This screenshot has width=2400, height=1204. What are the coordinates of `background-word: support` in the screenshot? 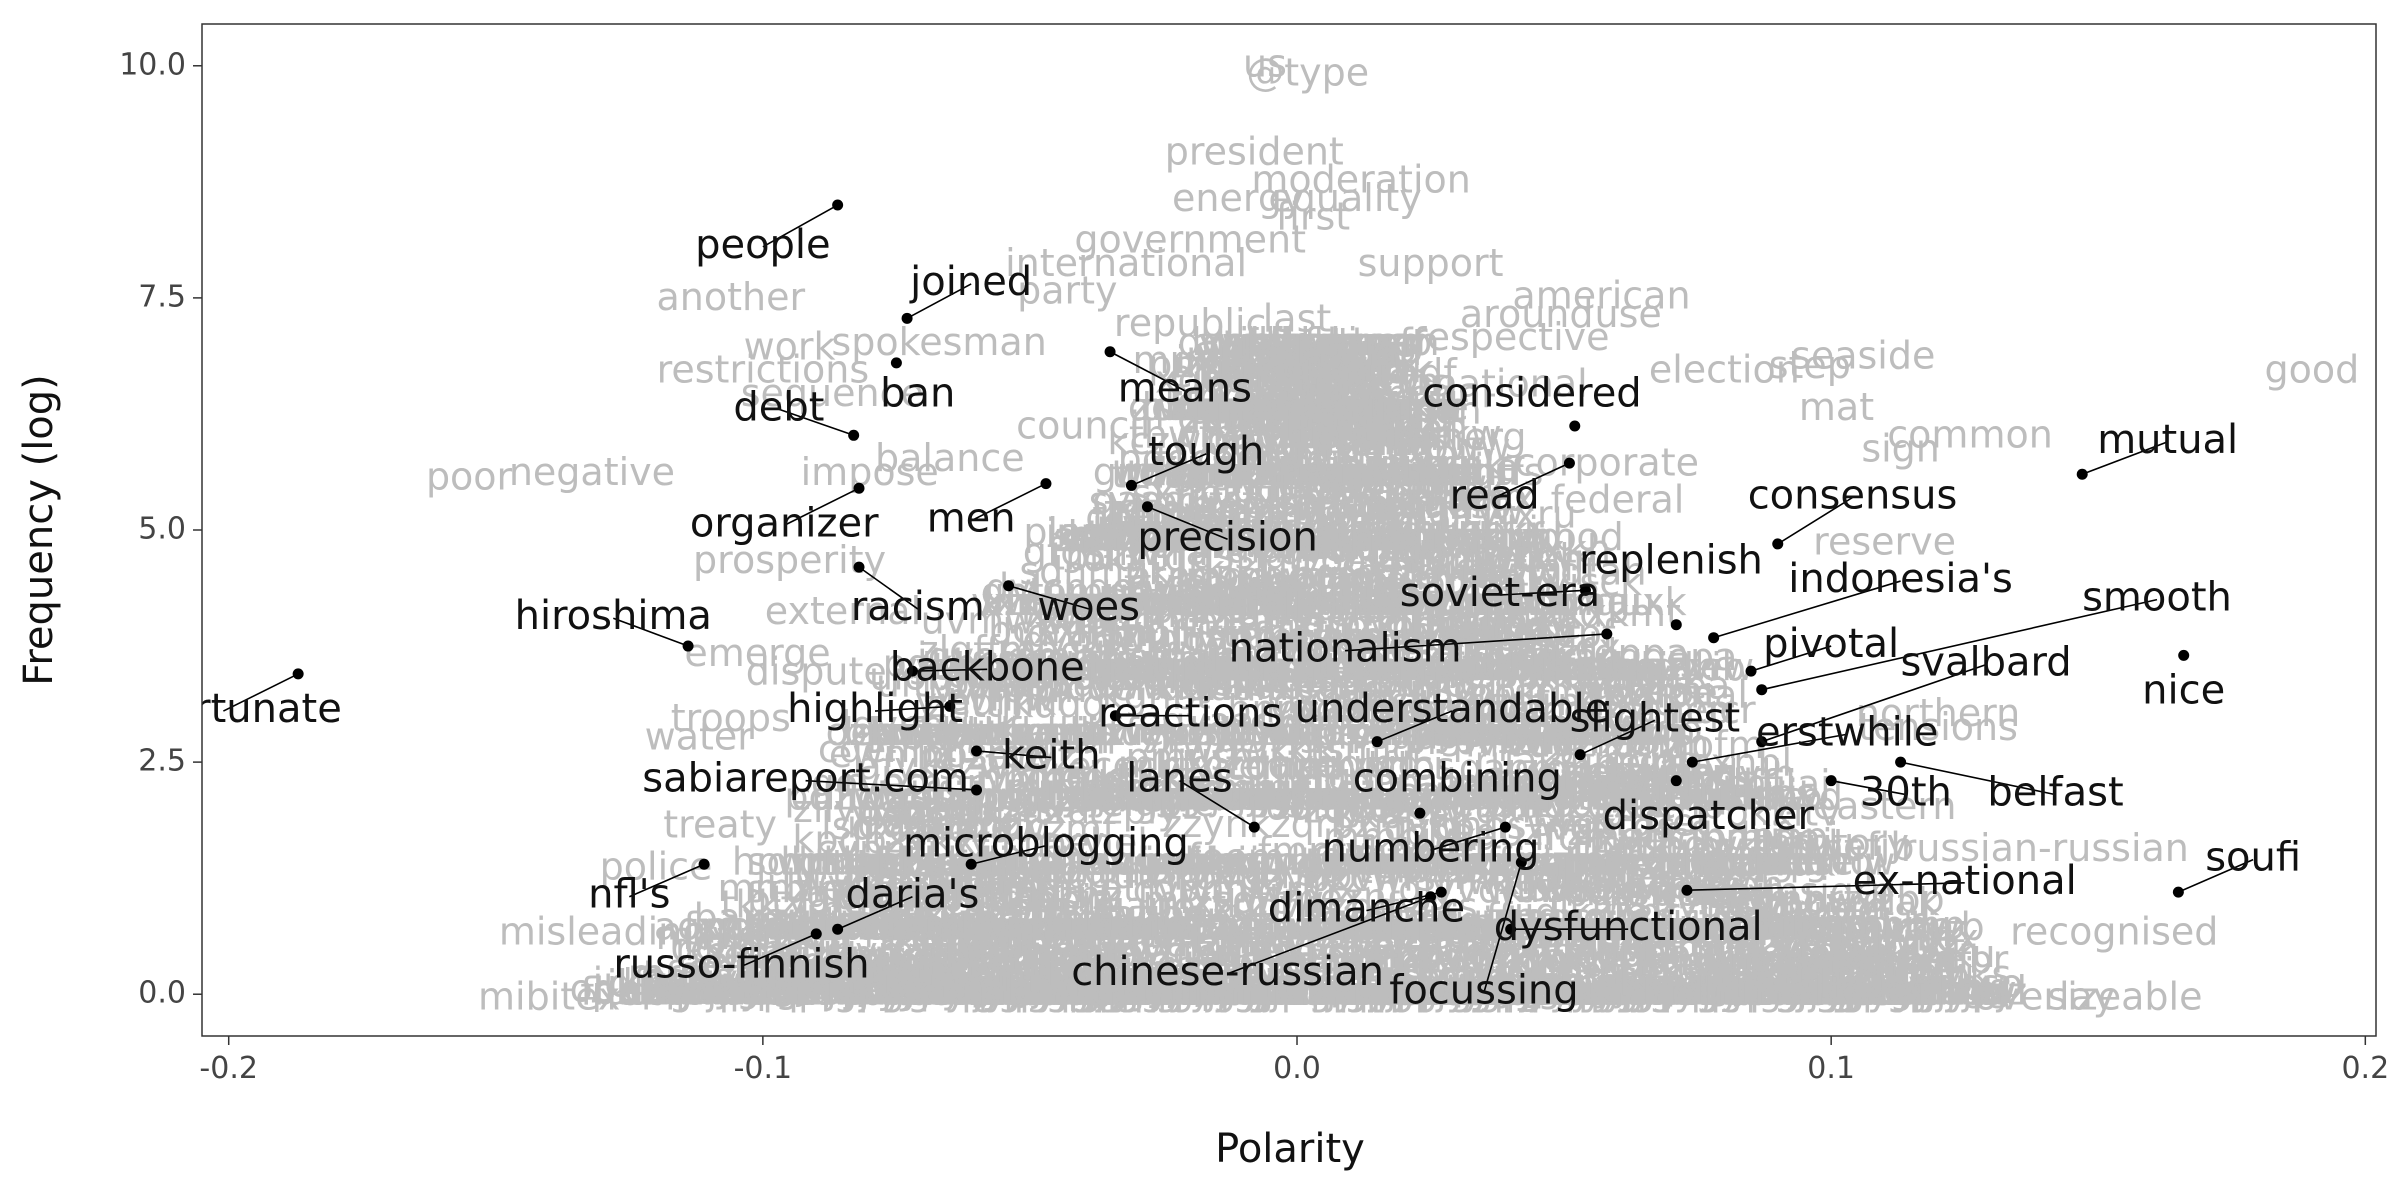 It's located at (1431, 263).